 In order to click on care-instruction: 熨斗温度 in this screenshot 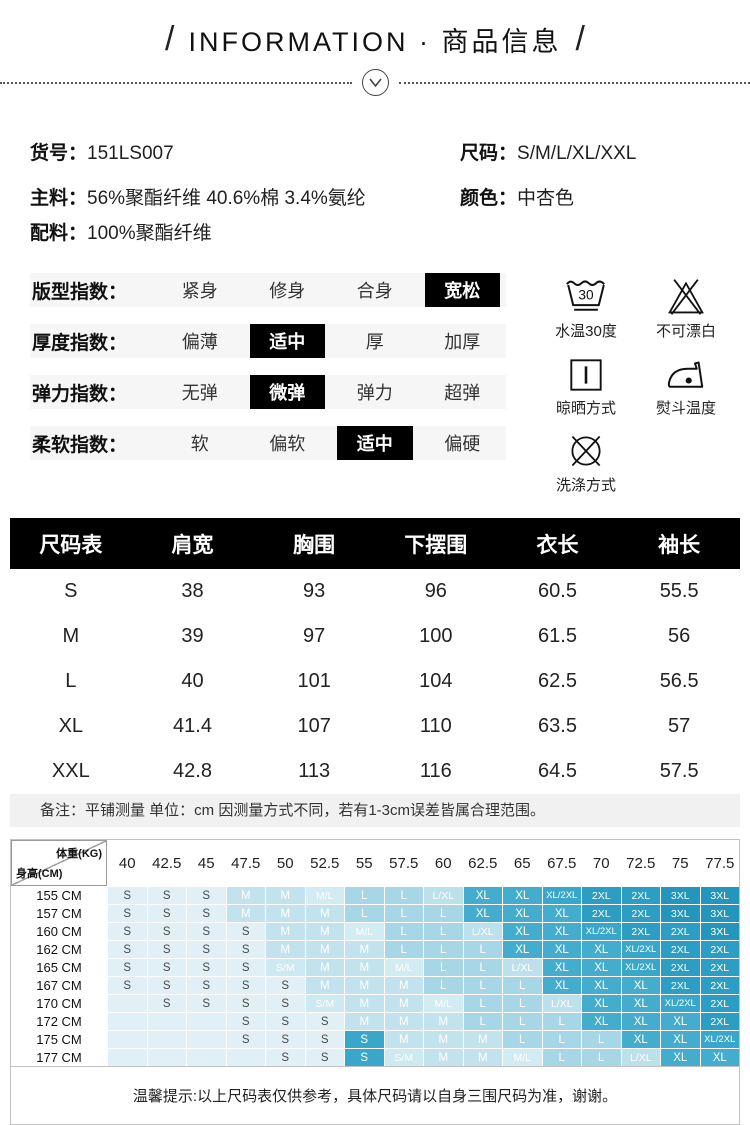, I will do `click(686, 384)`.